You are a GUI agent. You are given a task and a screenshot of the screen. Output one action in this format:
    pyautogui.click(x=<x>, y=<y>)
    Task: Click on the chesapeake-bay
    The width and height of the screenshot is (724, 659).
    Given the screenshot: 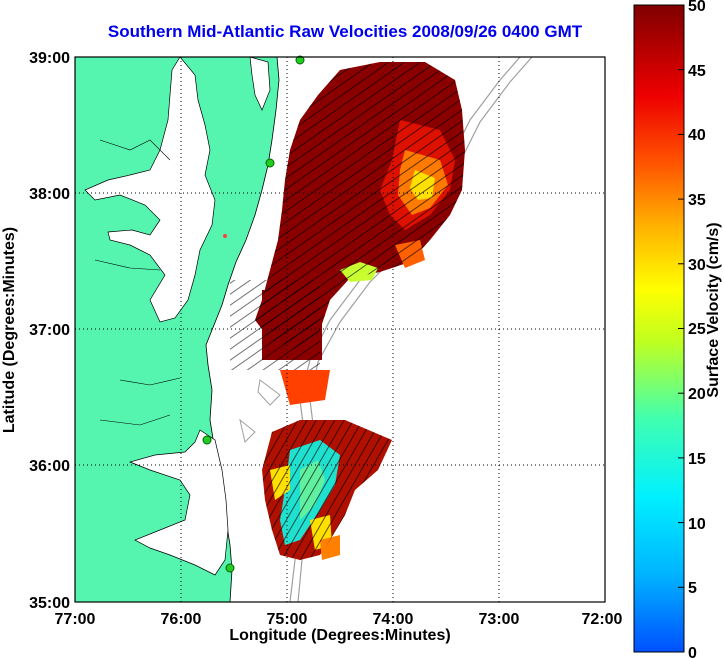 What is the action you would take?
    pyautogui.click(x=150, y=190)
    